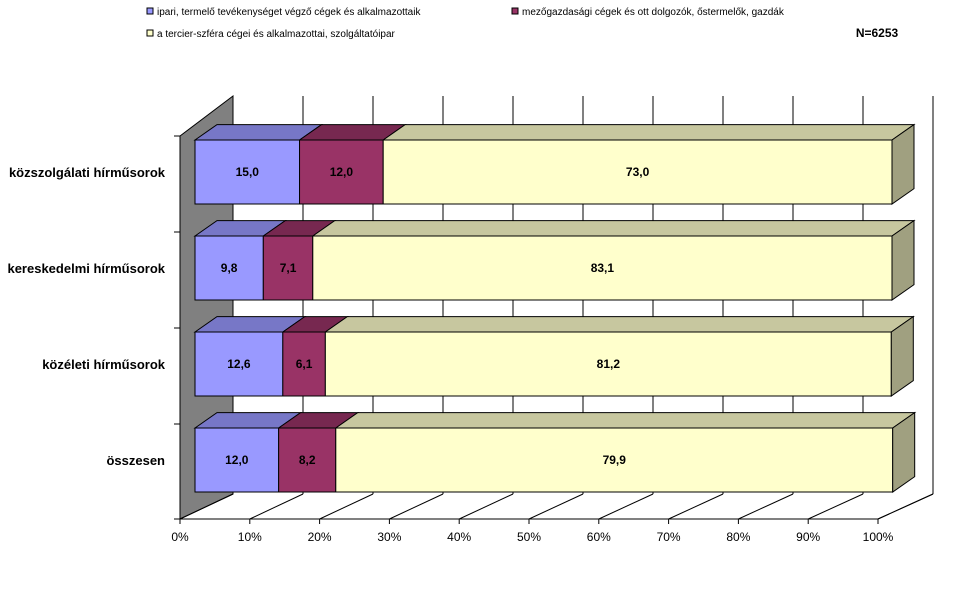  I want to click on sample-size-note: N=6253, so click(877, 33).